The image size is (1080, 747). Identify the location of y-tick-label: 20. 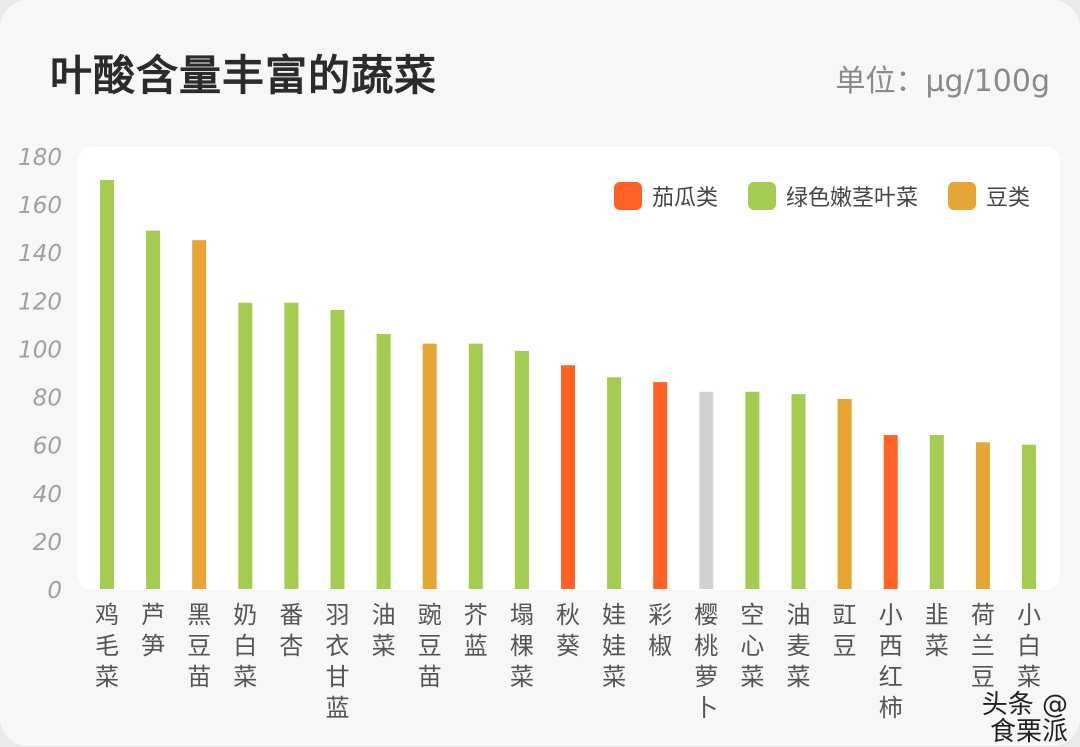
(47, 543).